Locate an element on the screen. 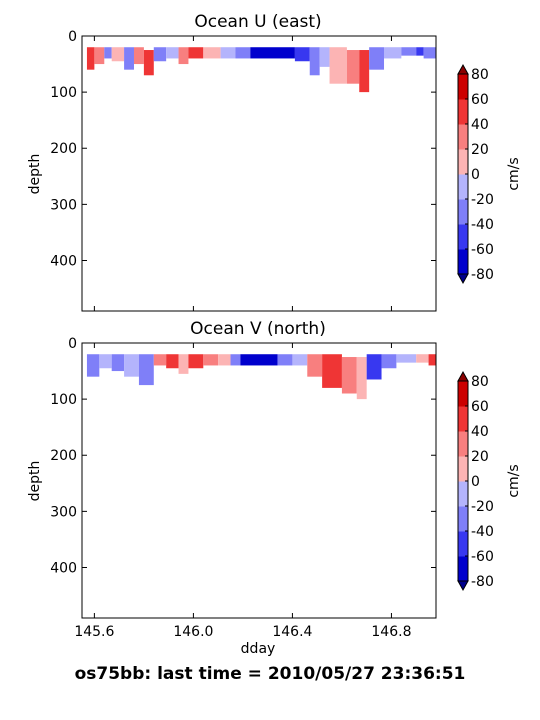  y-tick-label: 100 is located at coordinates (63, 93).